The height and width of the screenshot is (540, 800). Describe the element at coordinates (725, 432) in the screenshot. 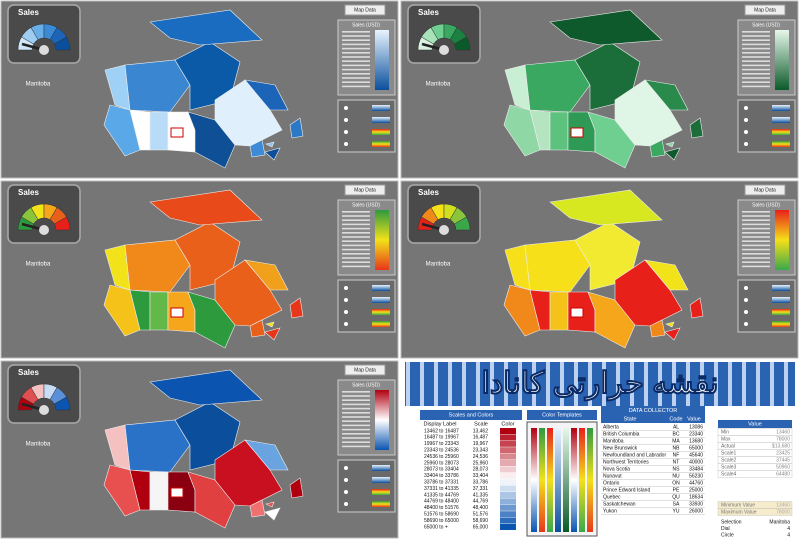

I see `cell-text: Min` at that location.